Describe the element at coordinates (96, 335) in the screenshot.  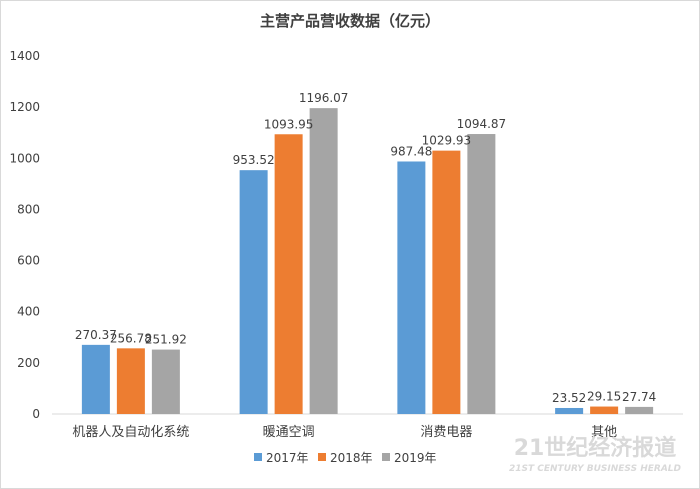
I see `data-label: 270.37` at that location.